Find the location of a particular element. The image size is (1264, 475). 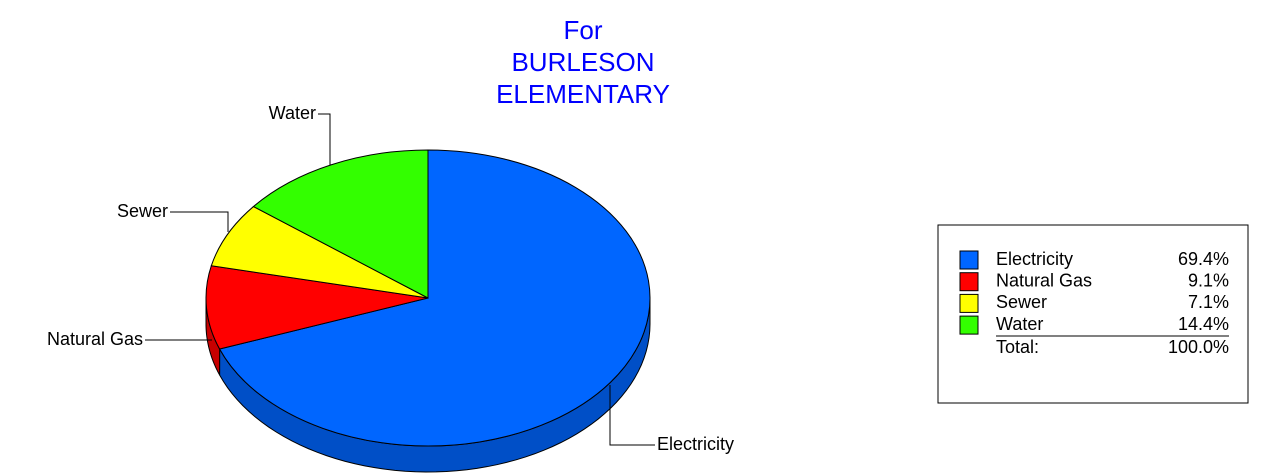

slice-label: Electricity is located at coordinates (695, 444).